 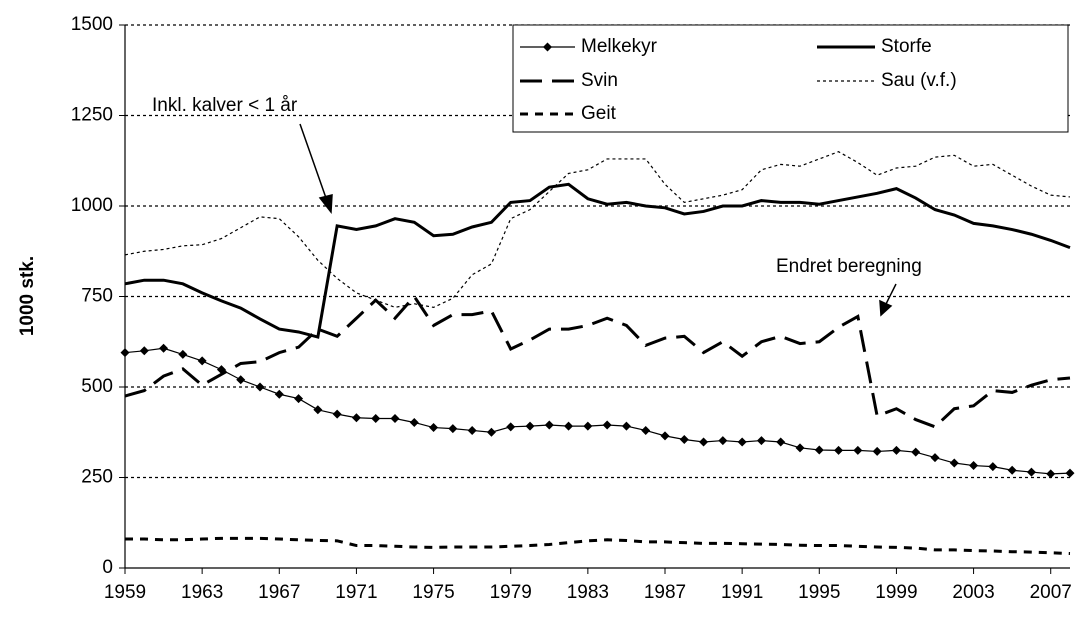 I want to click on legend-label: Storfe, so click(x=906, y=46).